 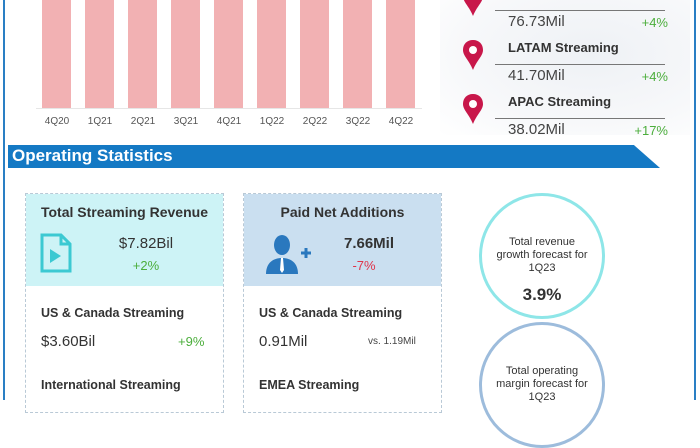 What do you see at coordinates (99, 54) in the screenshot?
I see `bar-1Q21` at bounding box center [99, 54].